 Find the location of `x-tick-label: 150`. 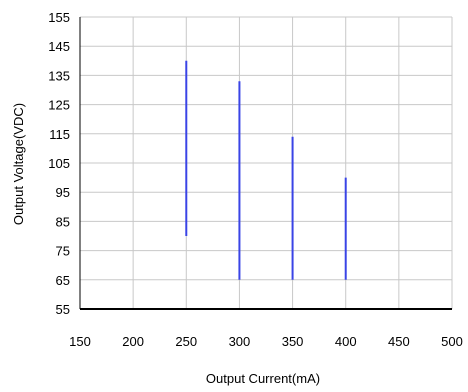

x-tick-label: 150 is located at coordinates (80, 341).